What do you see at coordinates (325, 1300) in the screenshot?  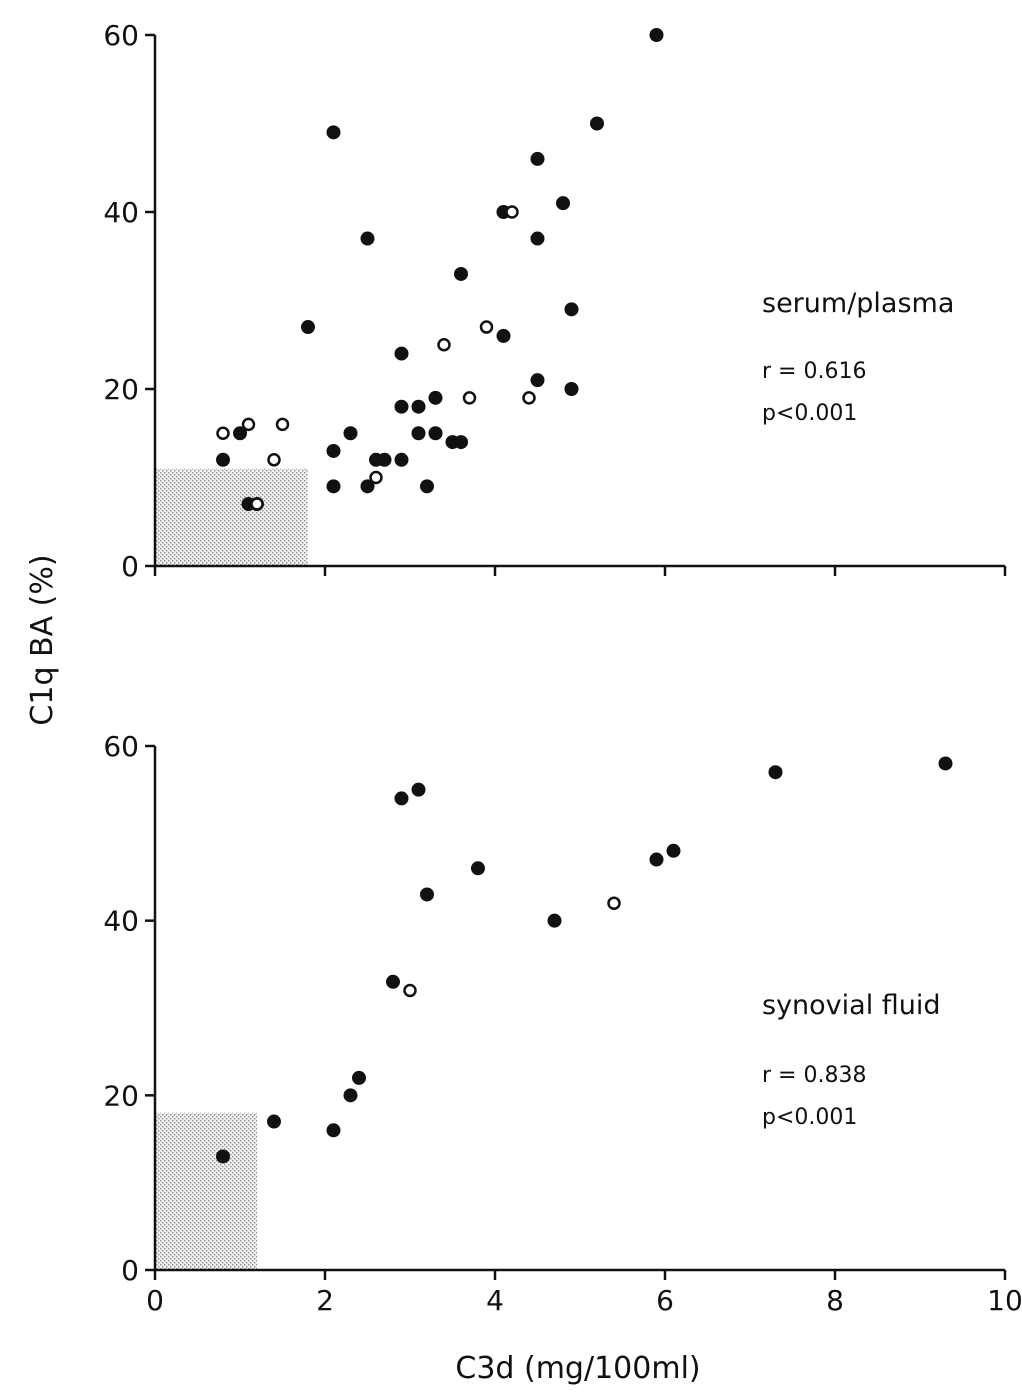 I see `x-tick-label: 2` at bounding box center [325, 1300].